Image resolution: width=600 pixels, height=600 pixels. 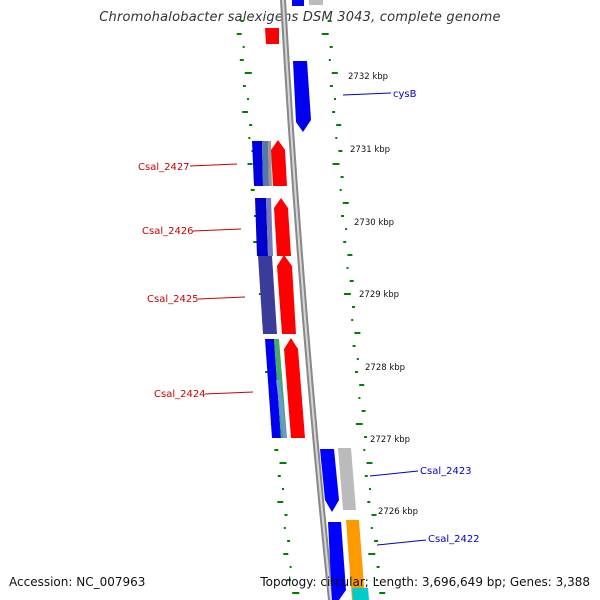 What do you see at coordinates (279, 163) in the screenshot?
I see `cds-csal2427-rev` at bounding box center [279, 163].